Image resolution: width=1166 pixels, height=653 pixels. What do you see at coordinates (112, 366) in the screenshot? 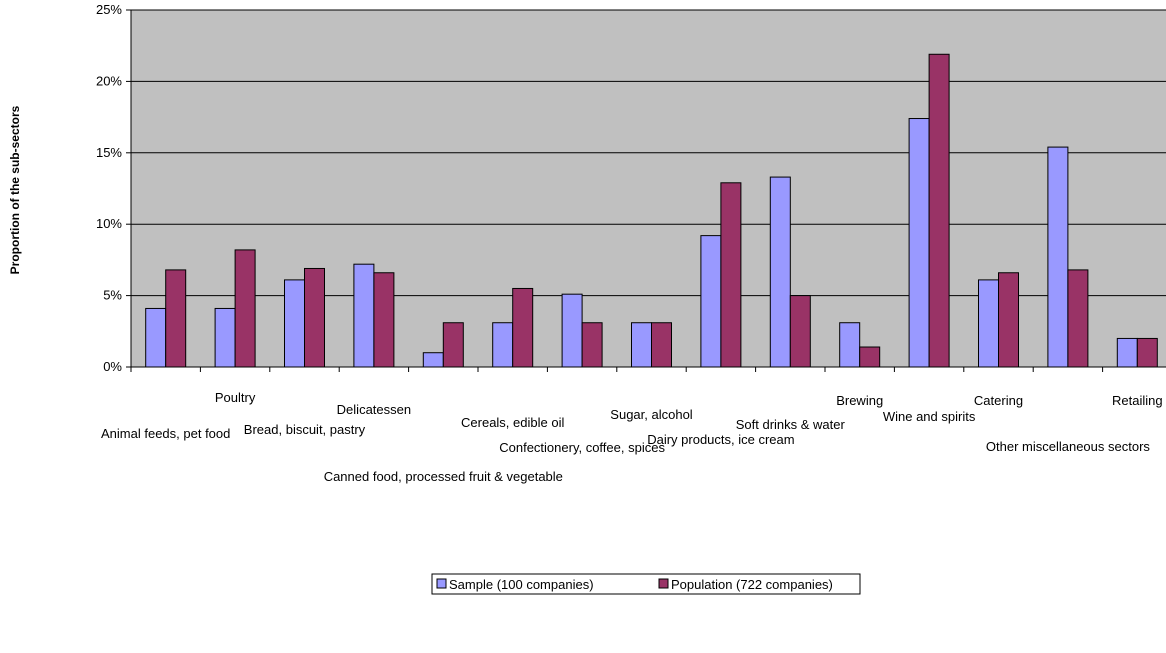
I see `y-tick-label: 0%` at bounding box center [112, 366].